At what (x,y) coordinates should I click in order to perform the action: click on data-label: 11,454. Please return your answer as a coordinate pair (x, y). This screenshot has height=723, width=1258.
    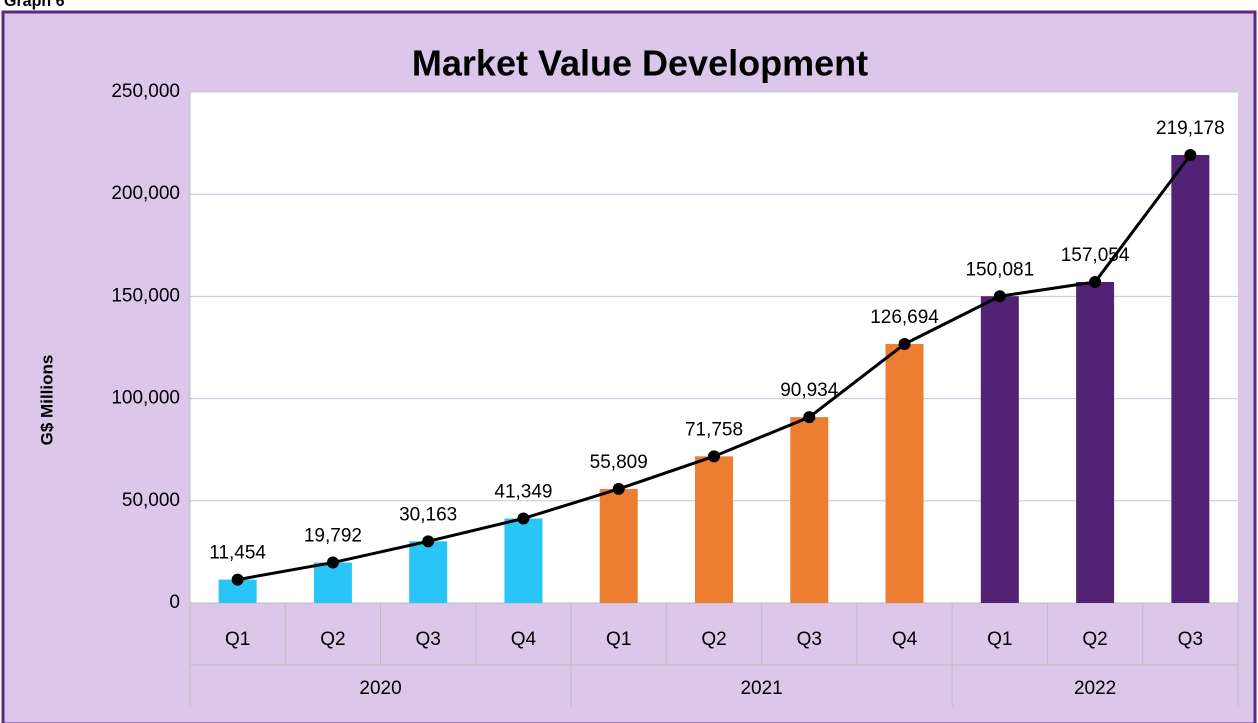
    Looking at the image, I should click on (237, 553).